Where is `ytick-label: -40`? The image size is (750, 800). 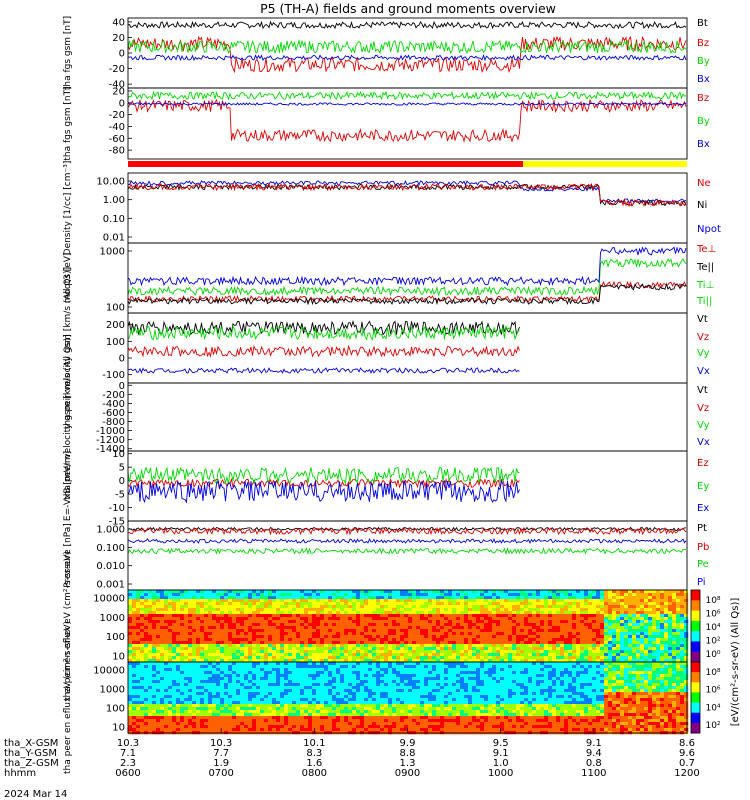
ytick-label: -40 is located at coordinates (117, 85).